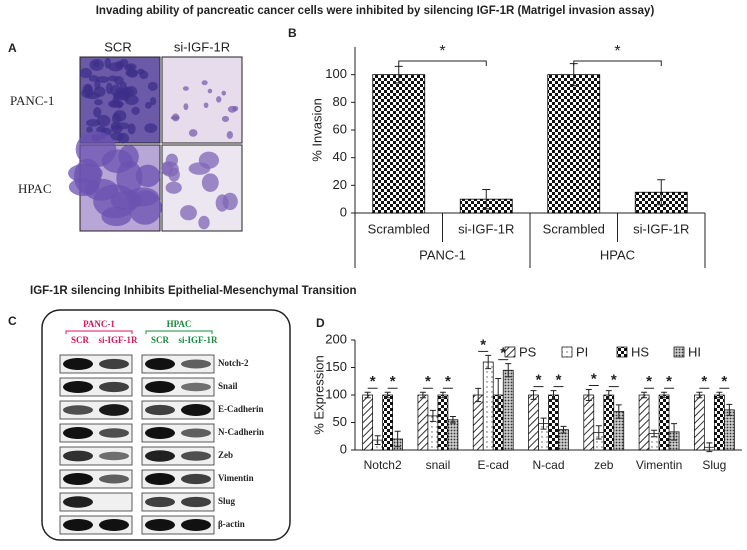 The height and width of the screenshot is (550, 747). I want to click on y-tick-label: 20, so click(340, 184).